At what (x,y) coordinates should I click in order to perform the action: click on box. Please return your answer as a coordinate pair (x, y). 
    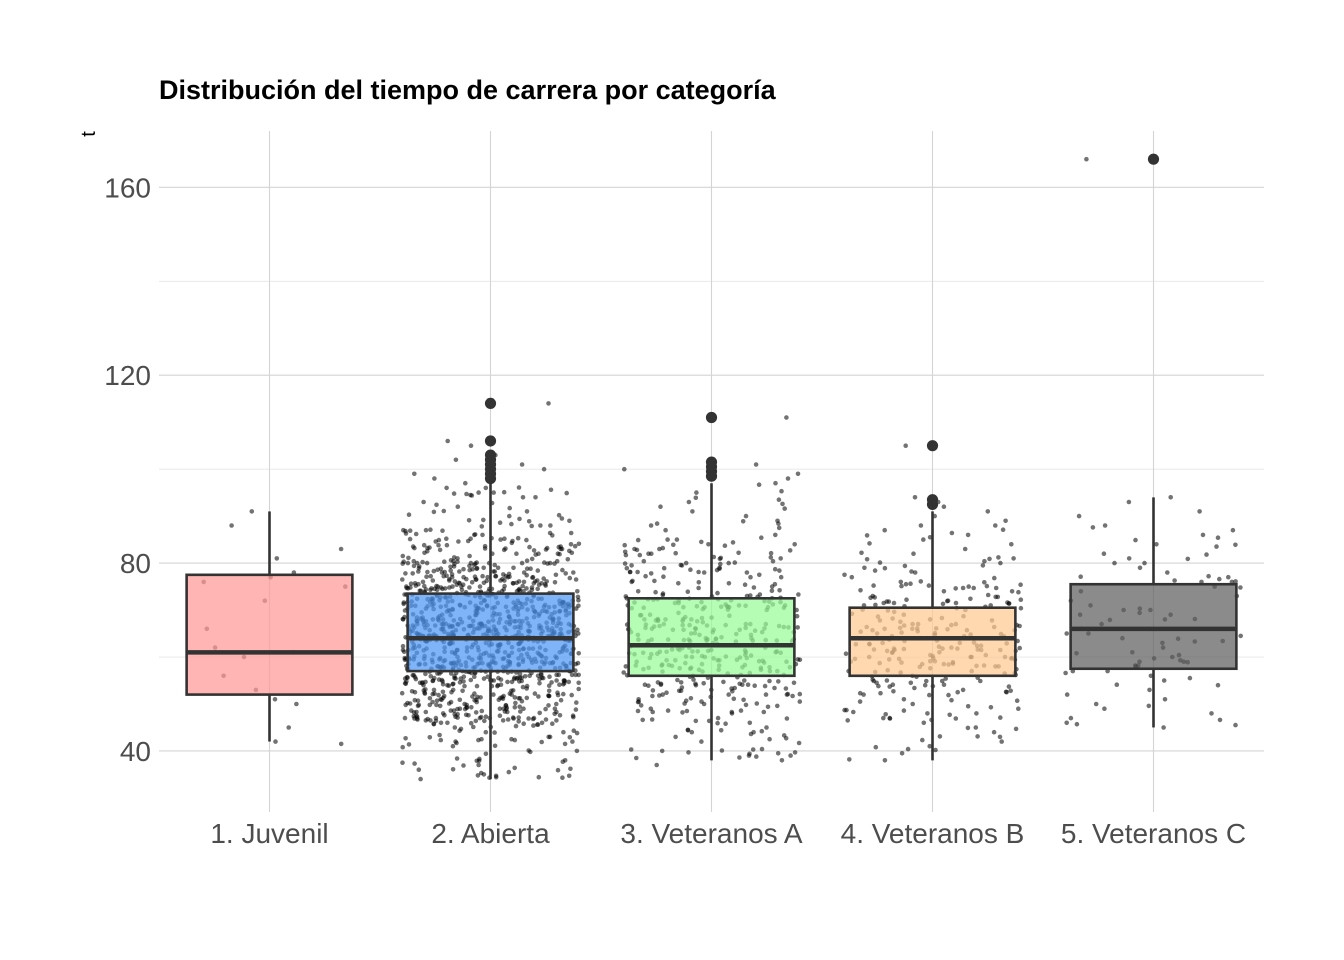
    Looking at the image, I should click on (1153, 626).